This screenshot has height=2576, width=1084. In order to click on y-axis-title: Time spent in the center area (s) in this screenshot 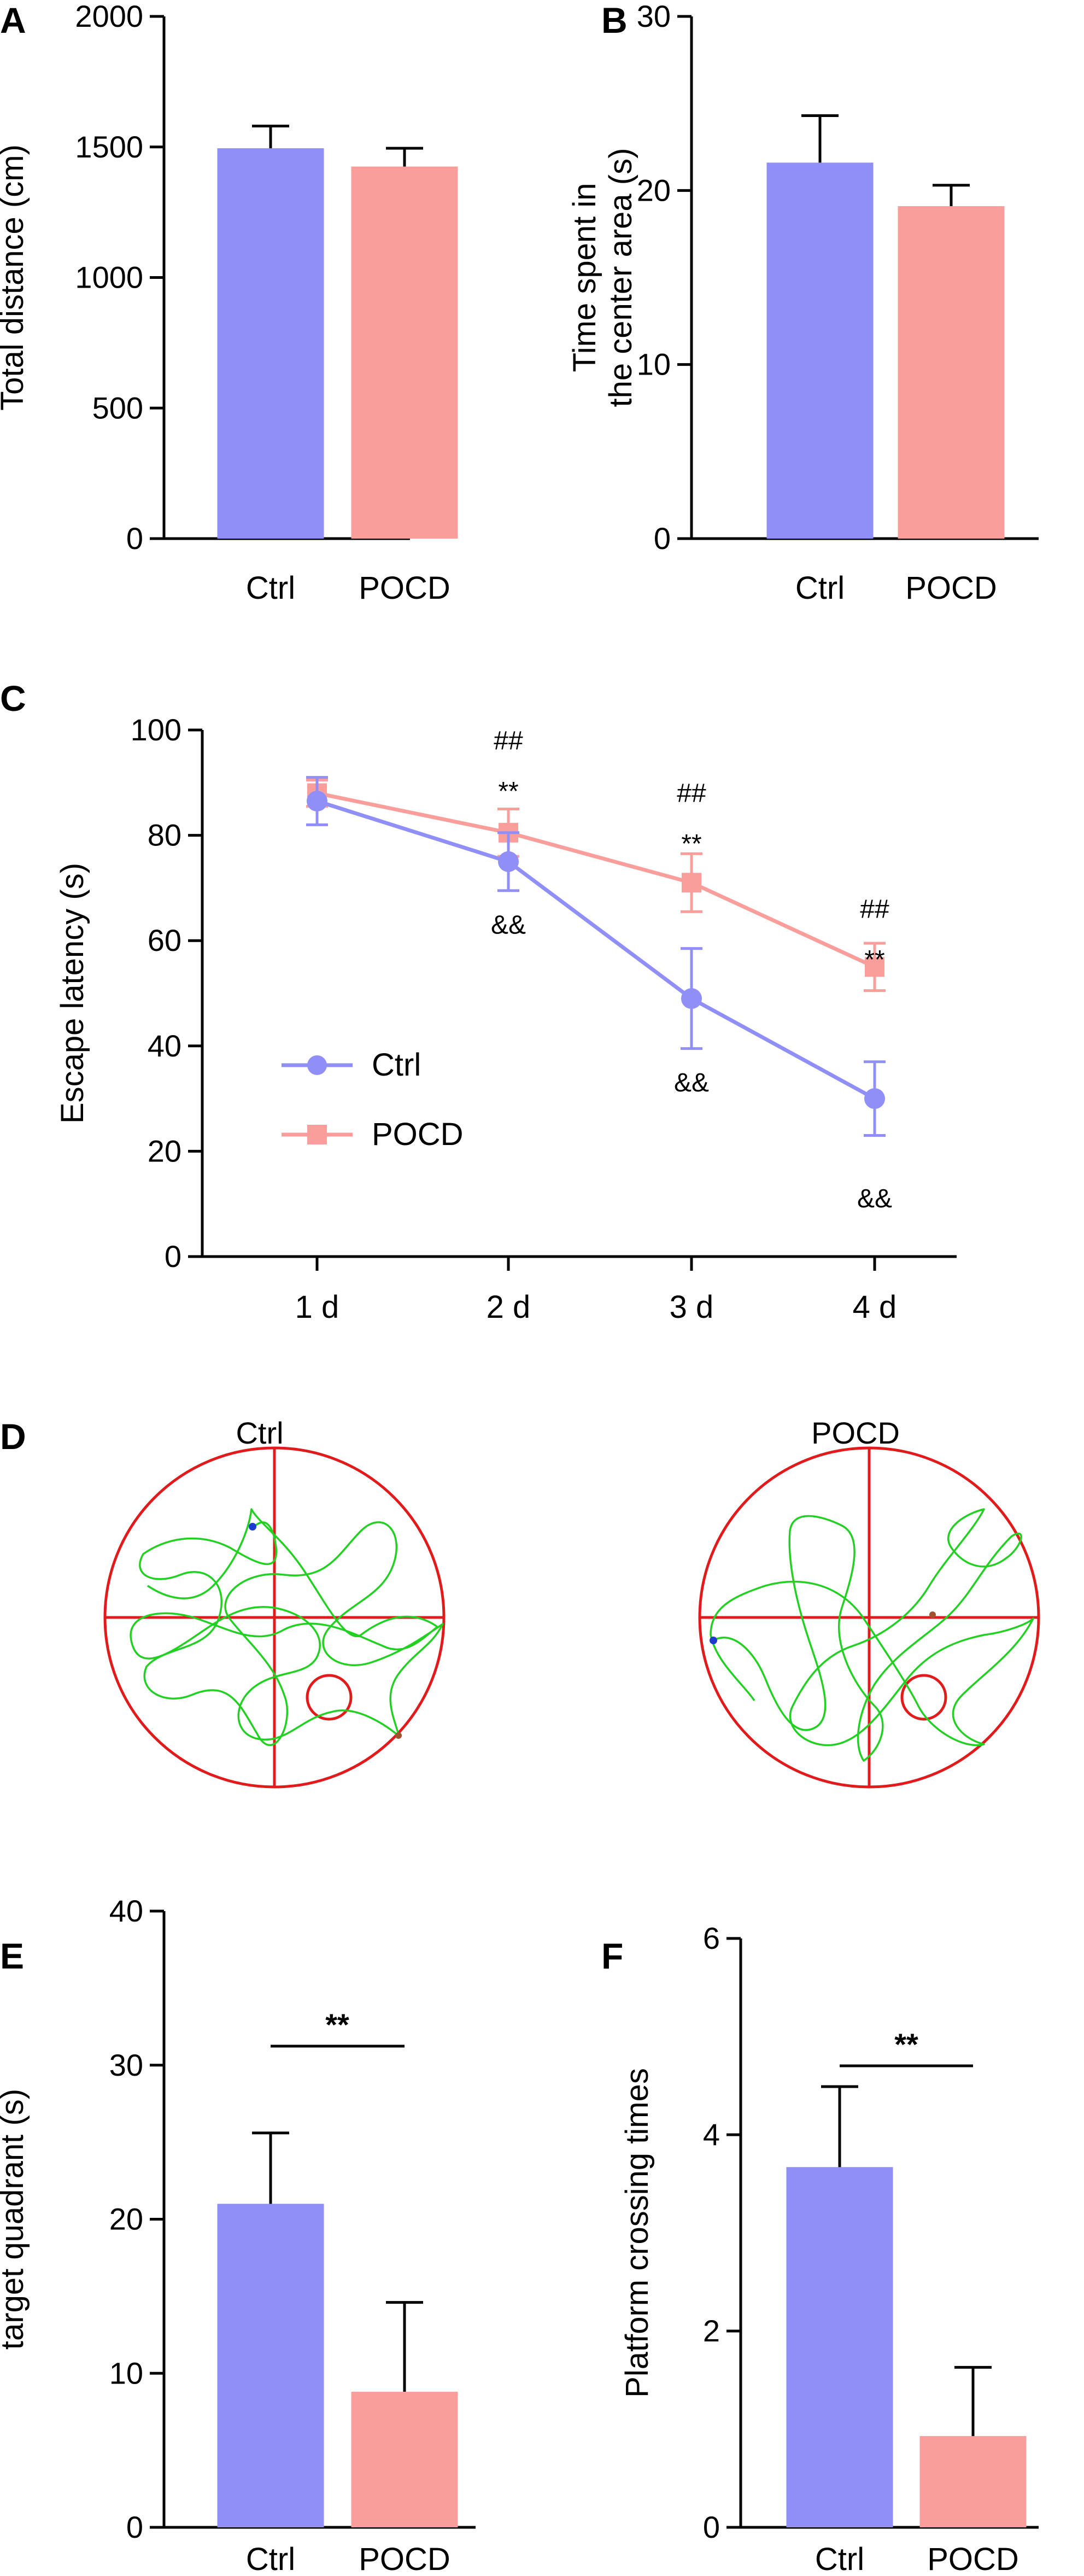, I will do `click(602, 277)`.